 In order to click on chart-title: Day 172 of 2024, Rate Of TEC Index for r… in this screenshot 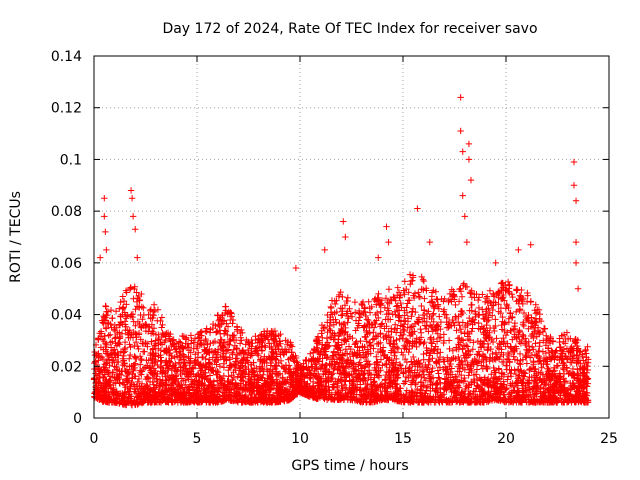, I will do `click(349, 29)`.